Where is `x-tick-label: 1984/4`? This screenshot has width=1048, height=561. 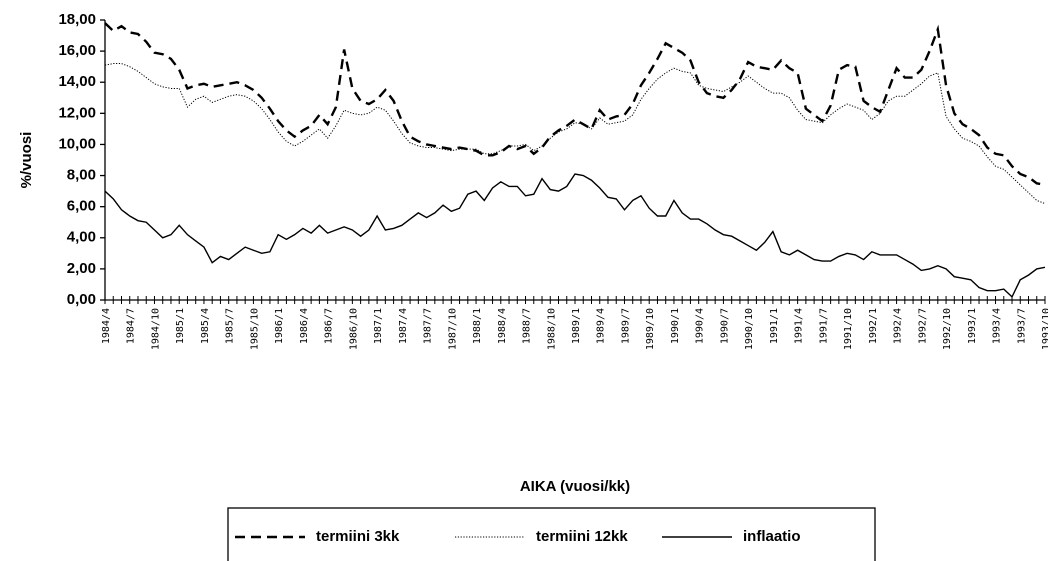
x-tick-label: 1984/4 is located at coordinates (106, 326).